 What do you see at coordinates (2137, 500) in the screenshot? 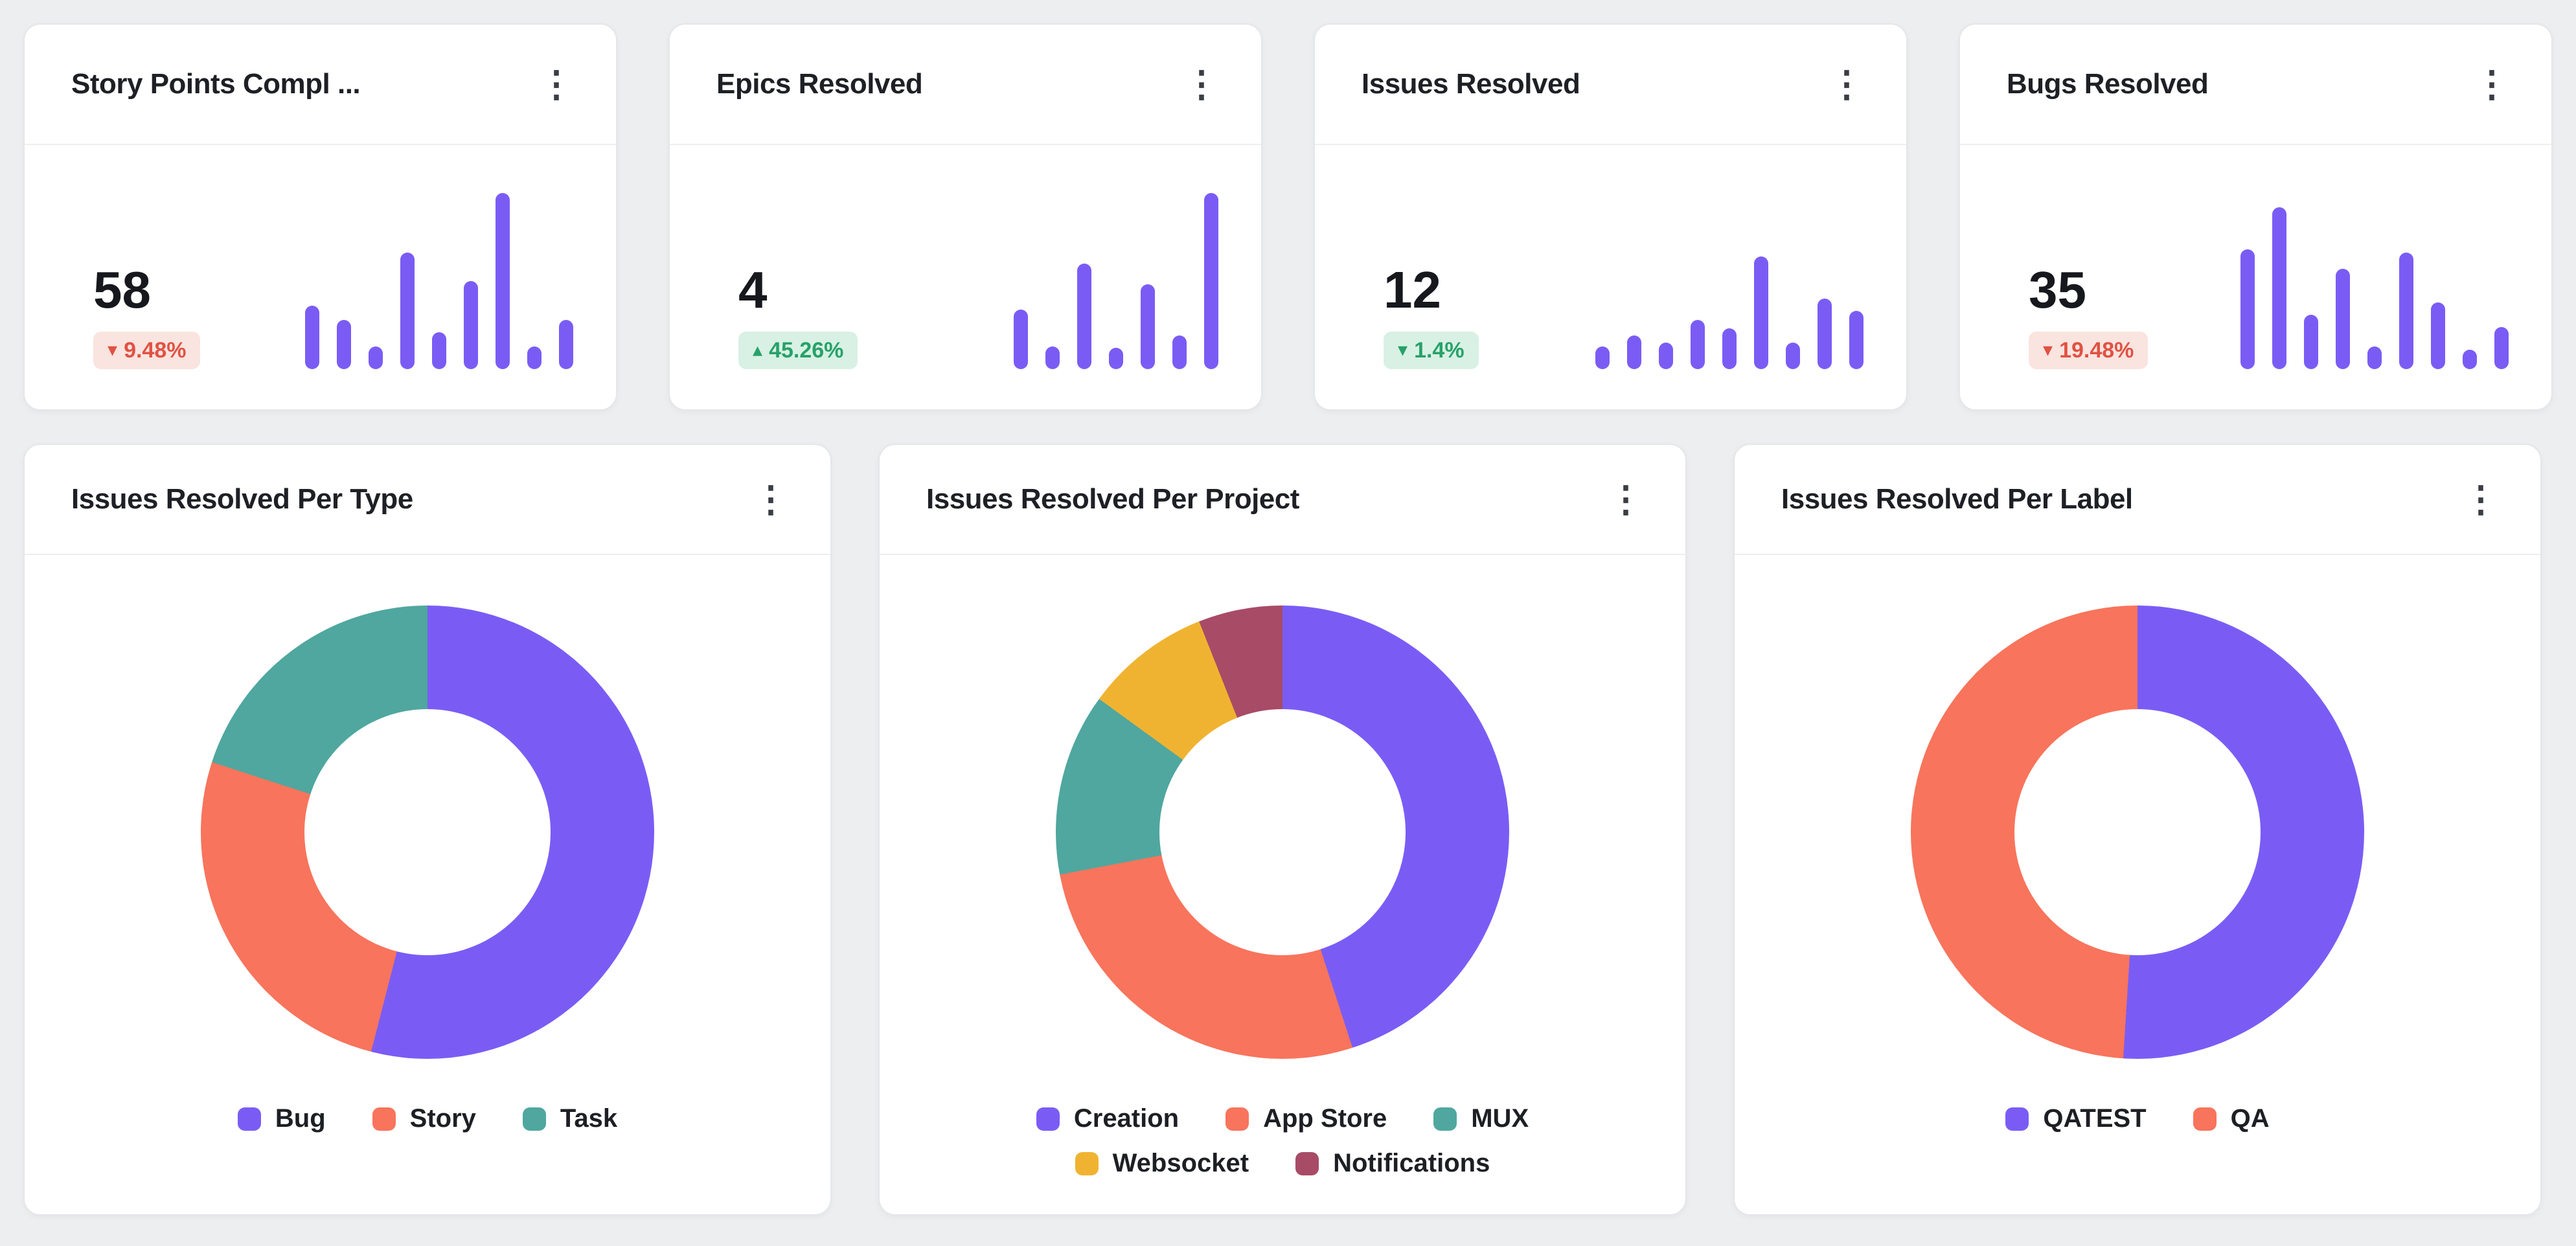
I see `card-header: Issues Resolved Per Label ⋮` at bounding box center [2137, 500].